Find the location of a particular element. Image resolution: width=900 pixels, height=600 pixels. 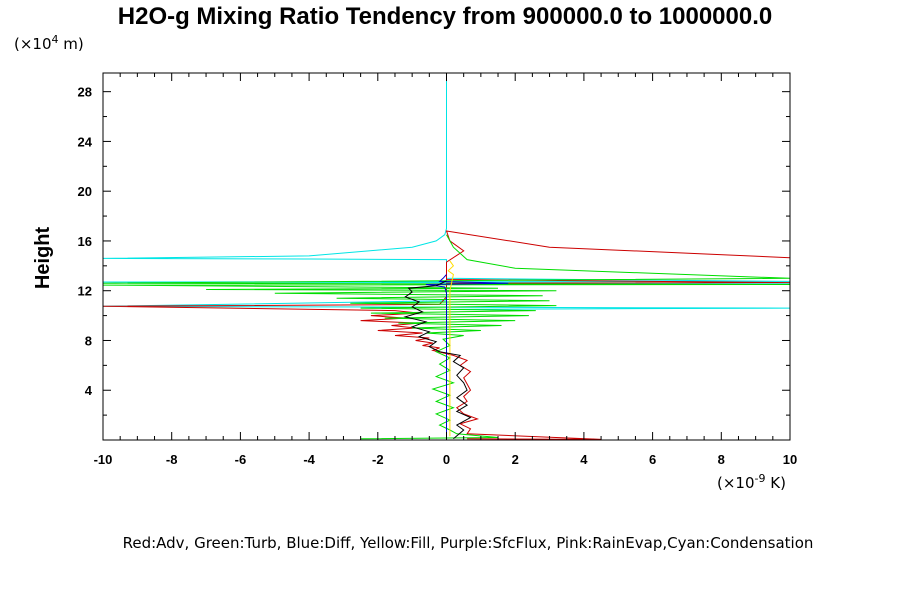

x-unit-label: (×10-9 K) is located at coordinates (751, 482).